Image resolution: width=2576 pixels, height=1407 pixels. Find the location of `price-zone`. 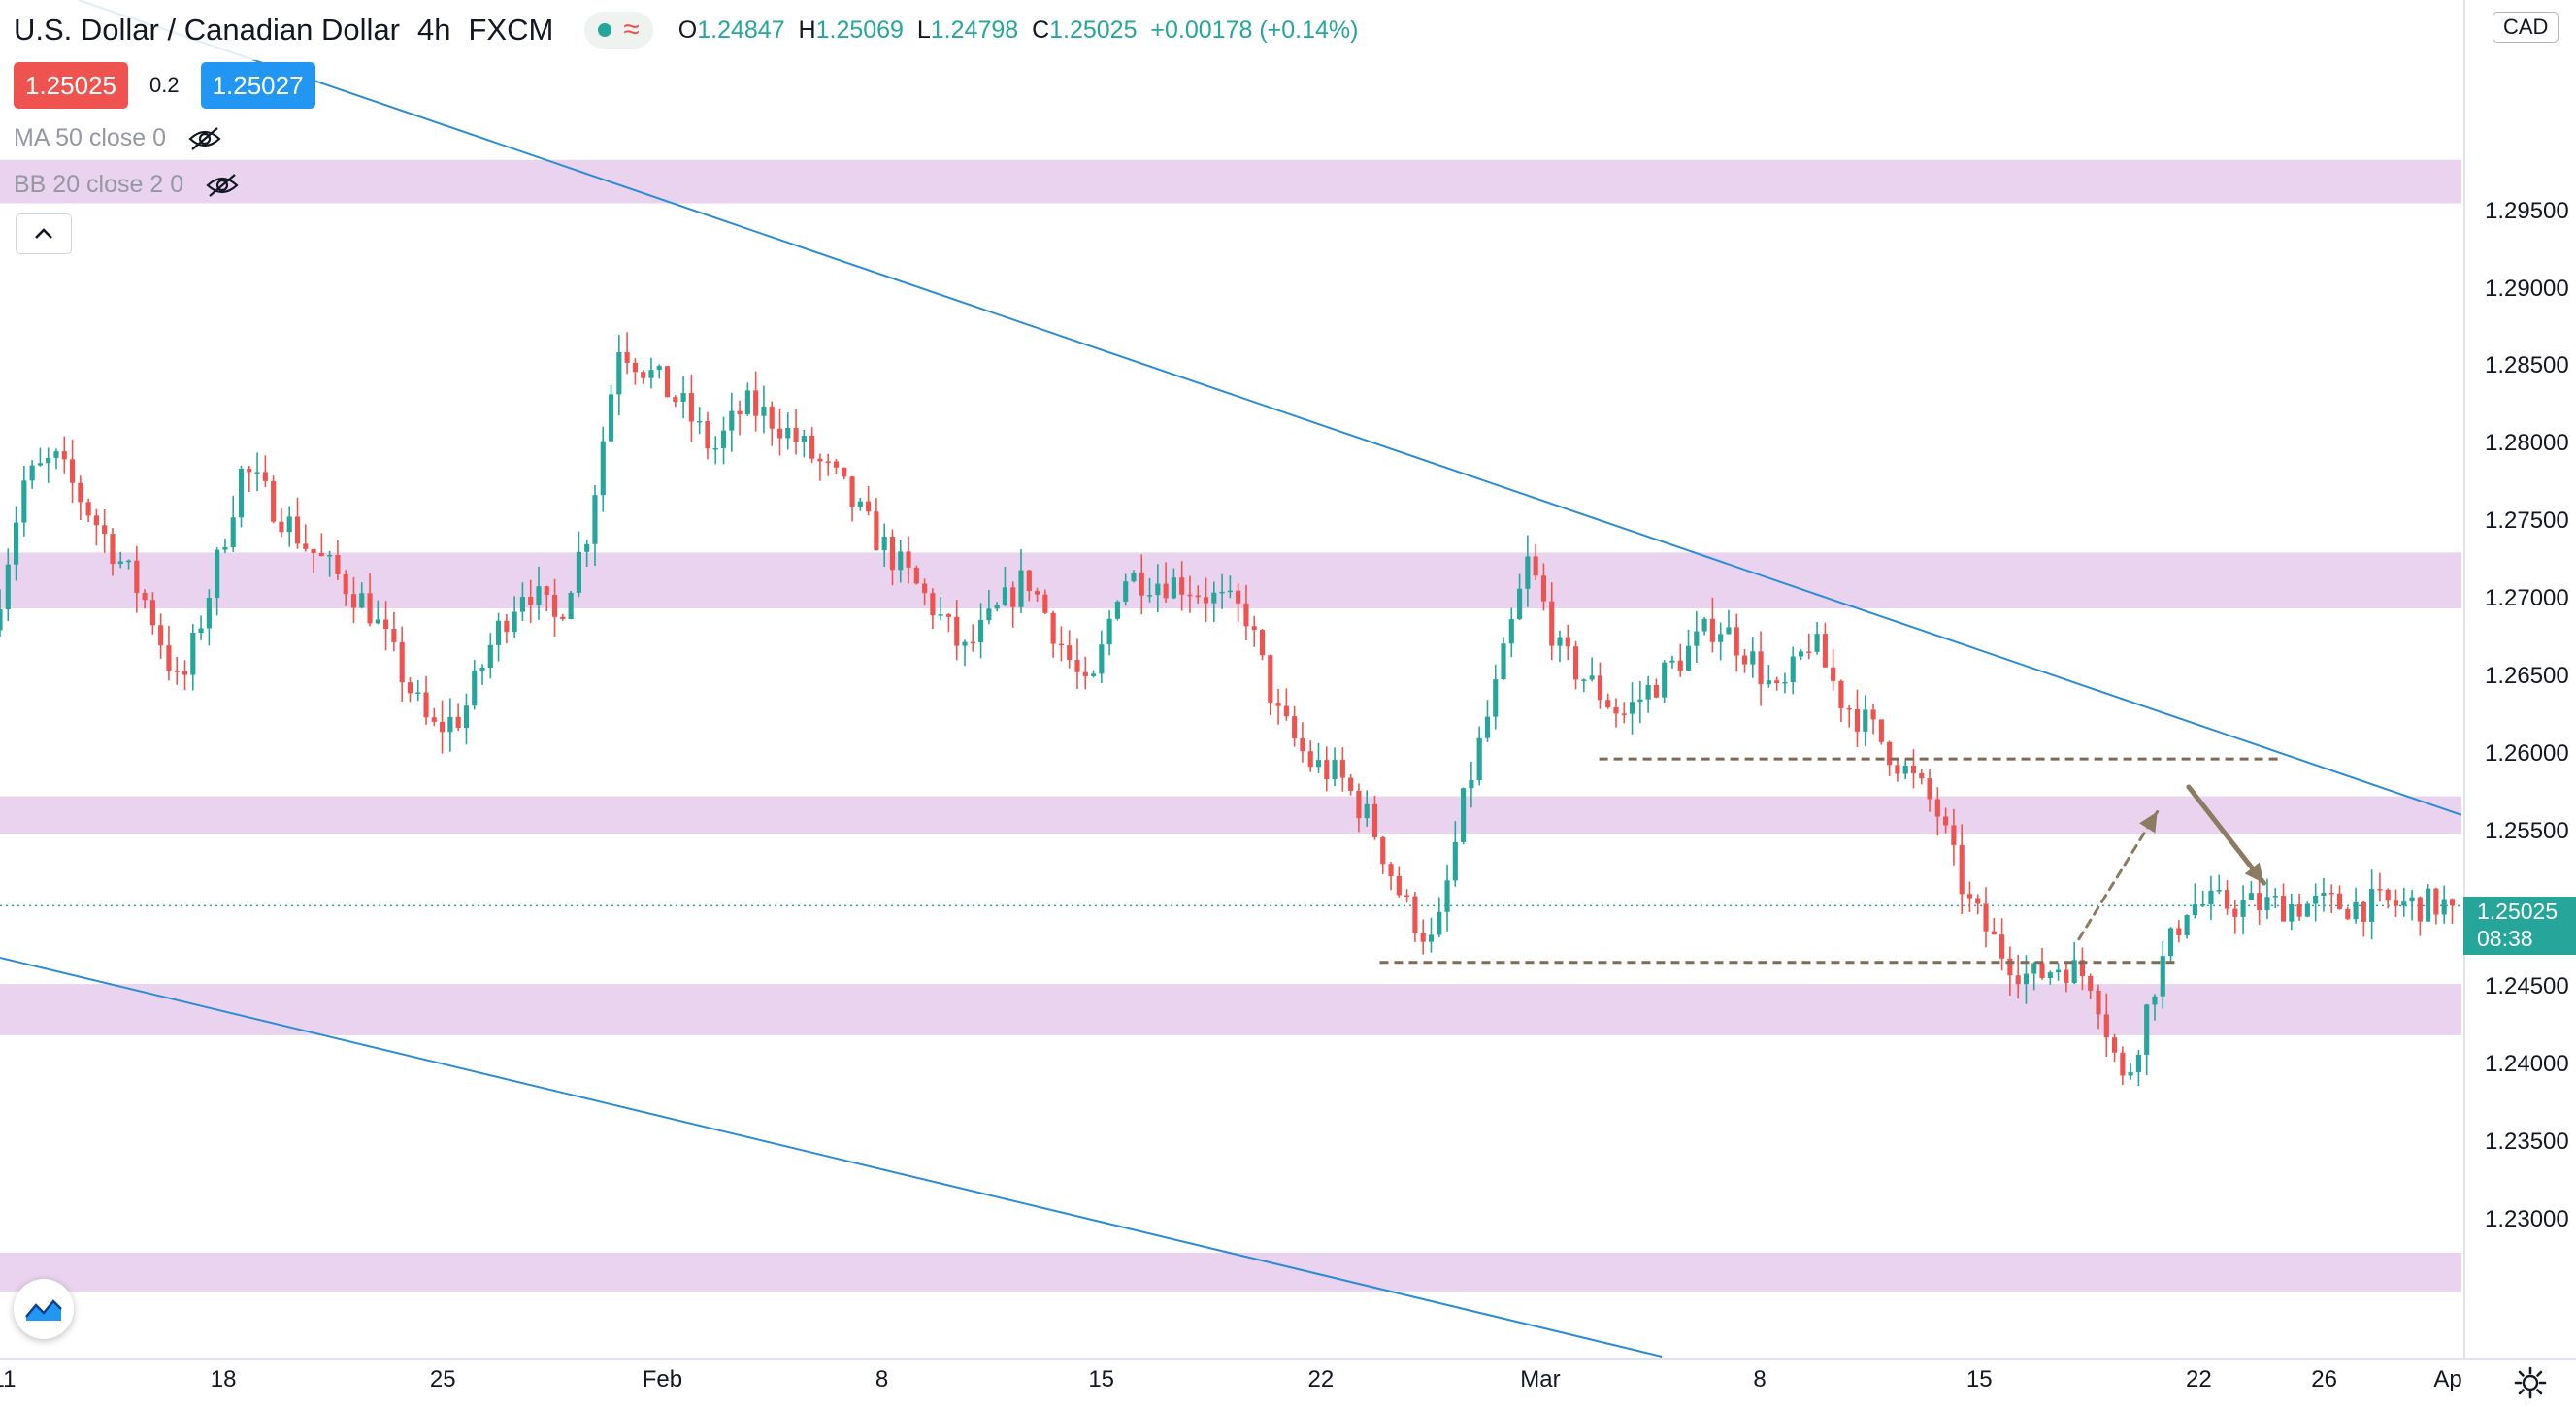

price-zone is located at coordinates (1230, 181).